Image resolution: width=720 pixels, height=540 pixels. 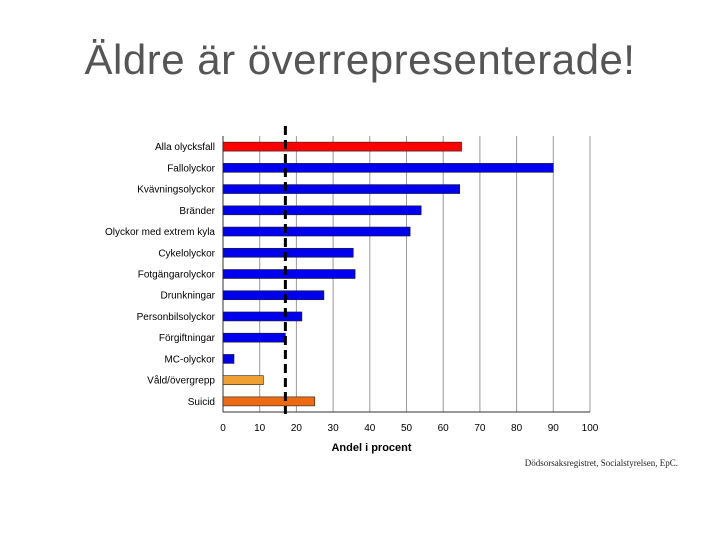 What do you see at coordinates (177, 275) in the screenshot?
I see `category-label-6: Fotgängarolyckor` at bounding box center [177, 275].